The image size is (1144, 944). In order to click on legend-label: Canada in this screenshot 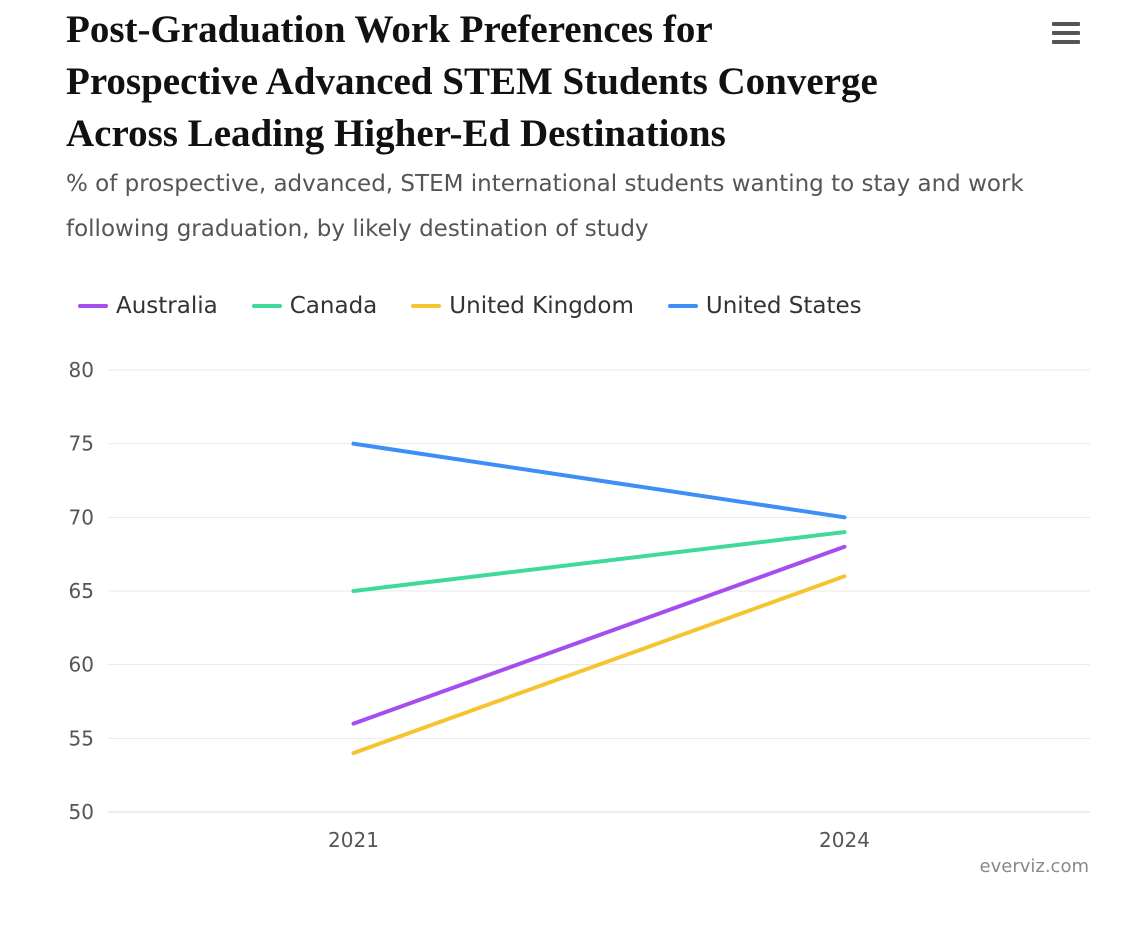, I will do `click(333, 306)`.